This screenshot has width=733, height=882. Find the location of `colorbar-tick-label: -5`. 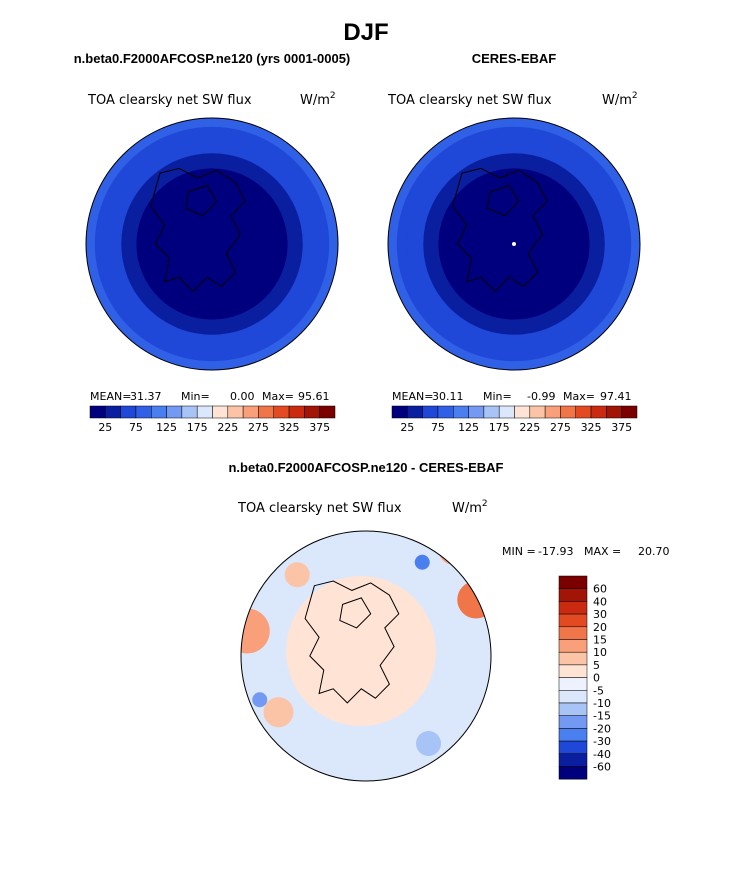

colorbar-tick-label: -5 is located at coordinates (598, 690).